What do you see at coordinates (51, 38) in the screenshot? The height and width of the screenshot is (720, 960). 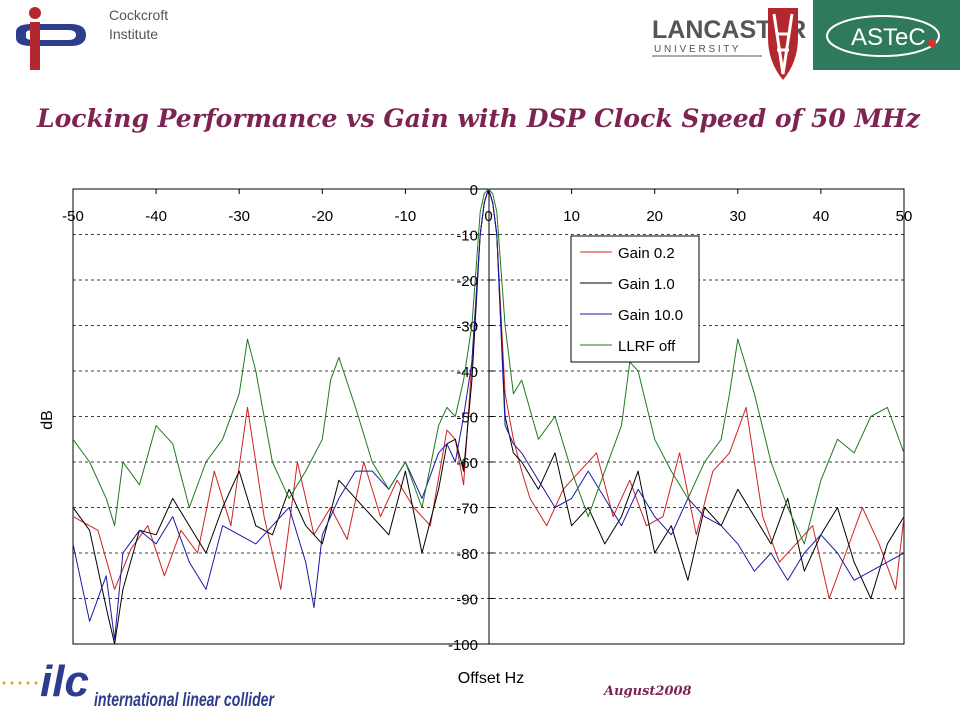 I see `cockcroft-institute-logo` at bounding box center [51, 38].